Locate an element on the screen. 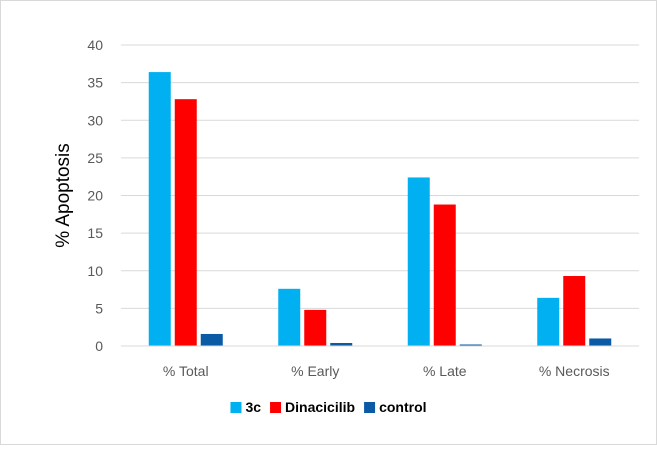 The width and height of the screenshot is (657, 449). y-axis-ticks: 0 5 10 15 20 25 30 35 40 is located at coordinates (95, 195).